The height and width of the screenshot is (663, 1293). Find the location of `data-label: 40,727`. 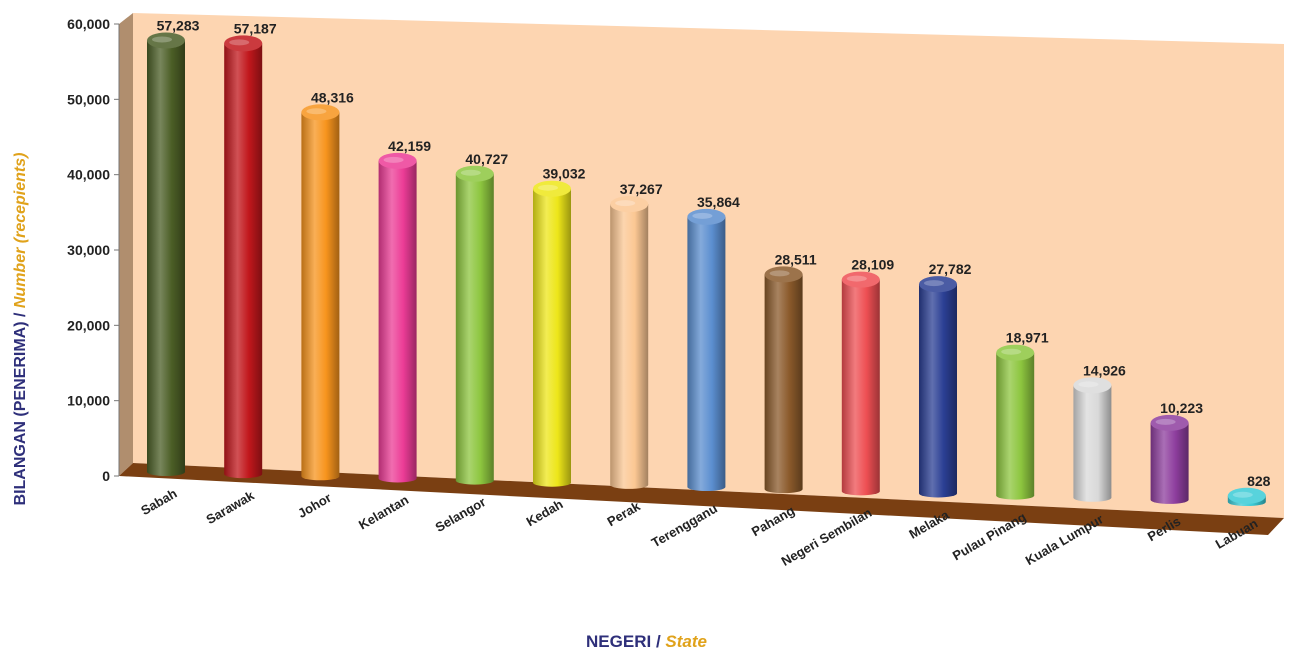

data-label: 40,727 is located at coordinates (486, 159).